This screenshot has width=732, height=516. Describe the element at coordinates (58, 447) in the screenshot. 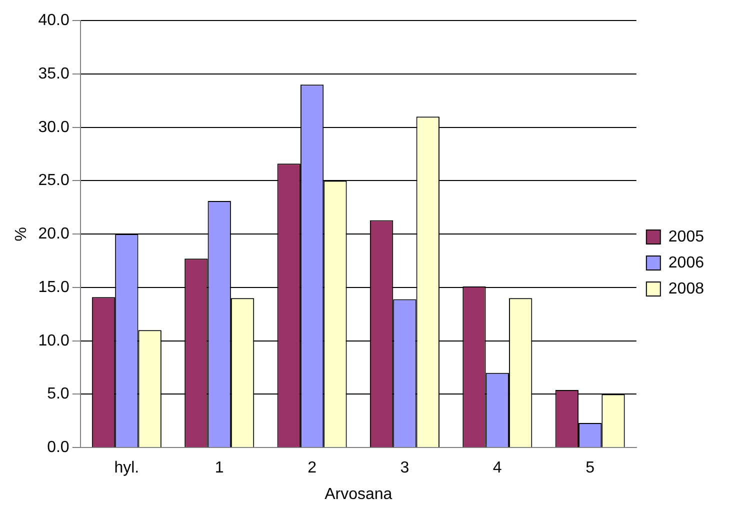

I see `y-tick-label: 0.0` at that location.